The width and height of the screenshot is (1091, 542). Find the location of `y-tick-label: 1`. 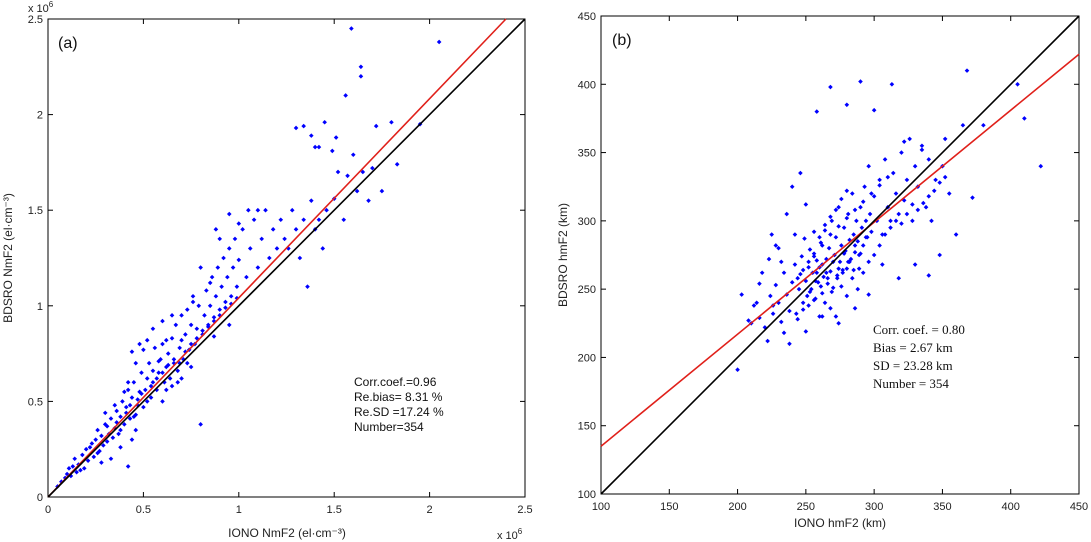

y-tick-label: 1 is located at coordinates (40, 307).